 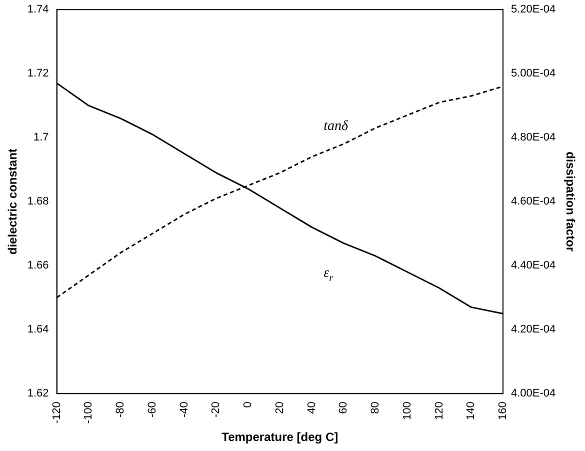 I want to click on x-axis-title: Temperature [deg C], so click(x=280, y=437).